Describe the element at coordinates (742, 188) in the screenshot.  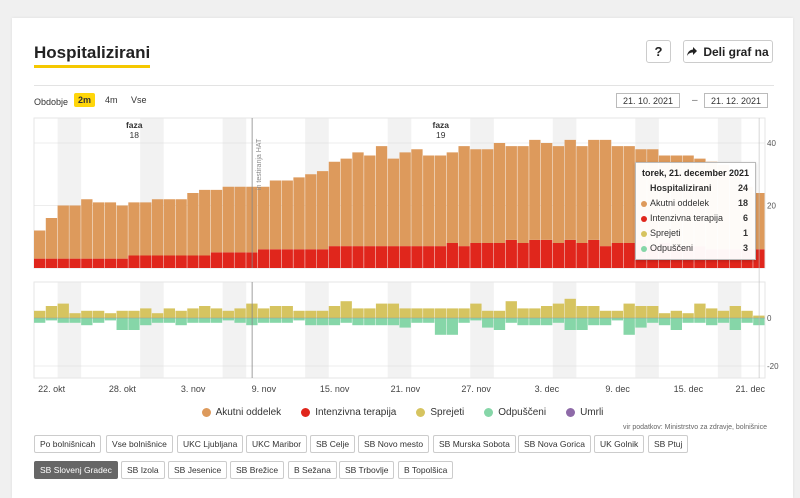
I see `tooltip-value: 24` at that location.